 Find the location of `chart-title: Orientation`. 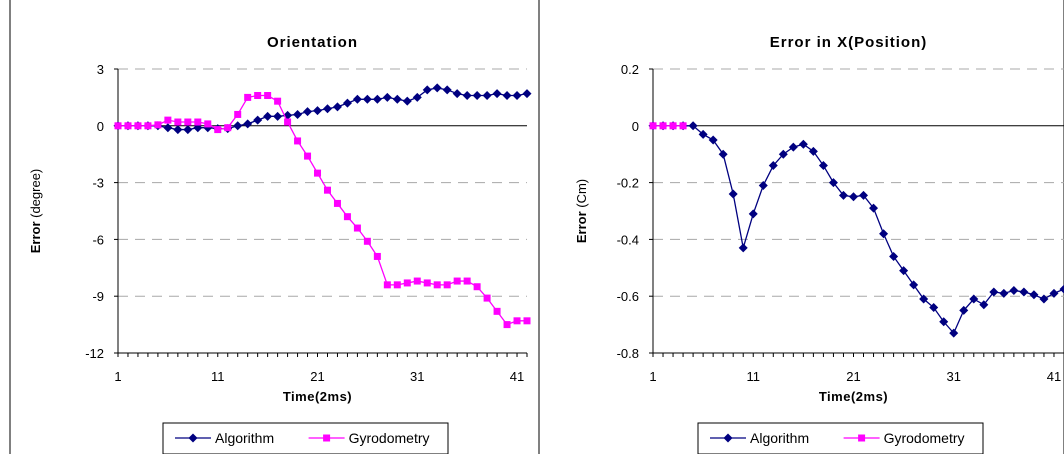

chart-title: Orientation is located at coordinates (312, 42).